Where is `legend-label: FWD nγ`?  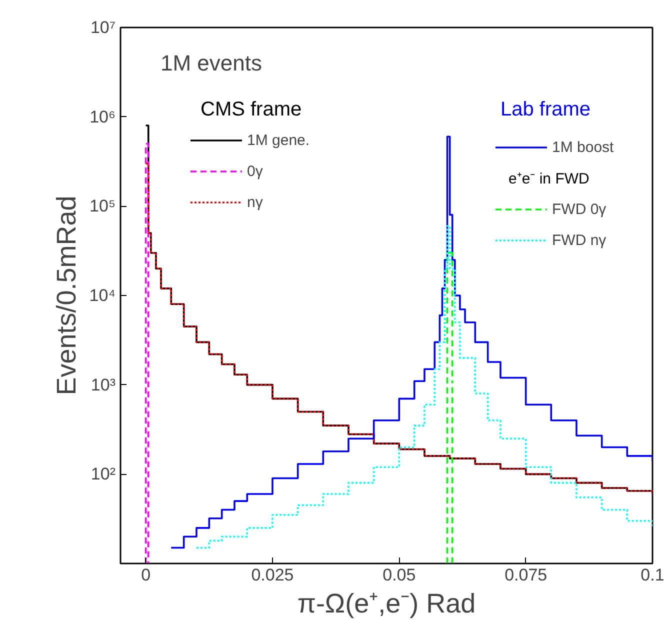 legend-label: FWD nγ is located at coordinates (579, 240).